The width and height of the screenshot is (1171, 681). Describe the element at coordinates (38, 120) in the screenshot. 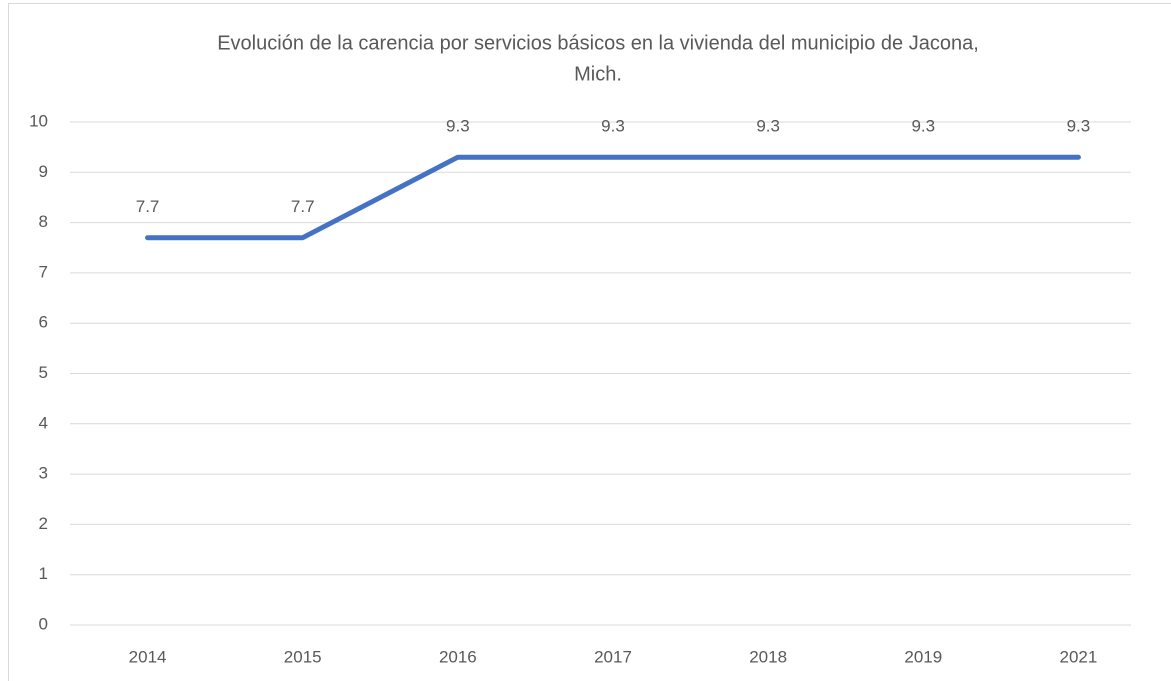

I see `y-tick-label: 10` at that location.